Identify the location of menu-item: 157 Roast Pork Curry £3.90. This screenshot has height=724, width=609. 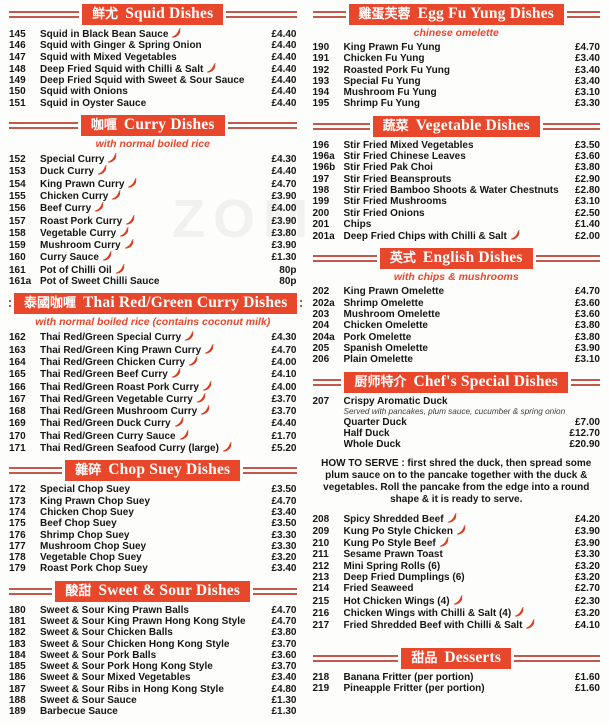
(153, 220).